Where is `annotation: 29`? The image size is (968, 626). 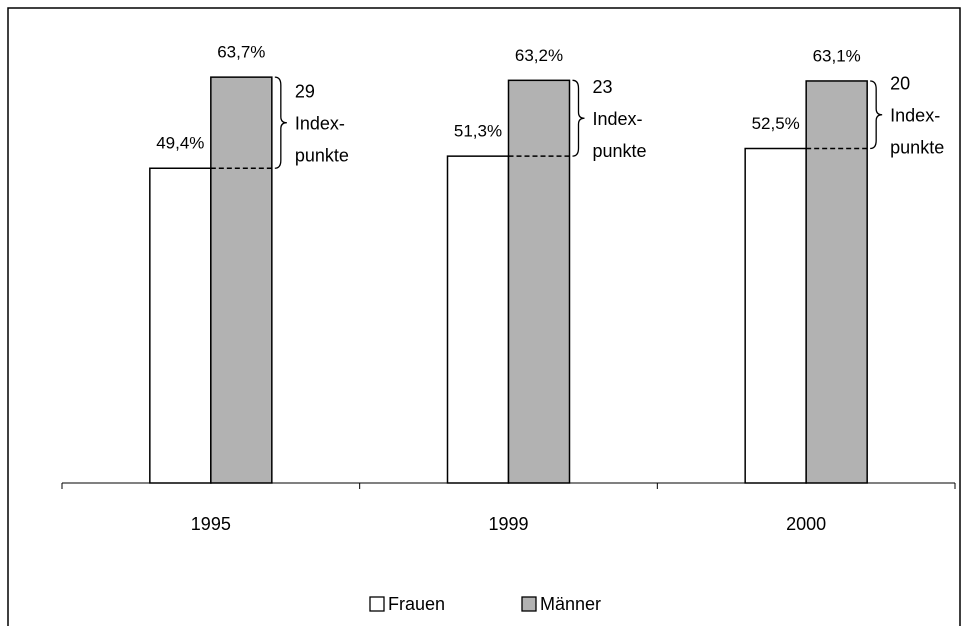
annotation: 29 is located at coordinates (305, 91).